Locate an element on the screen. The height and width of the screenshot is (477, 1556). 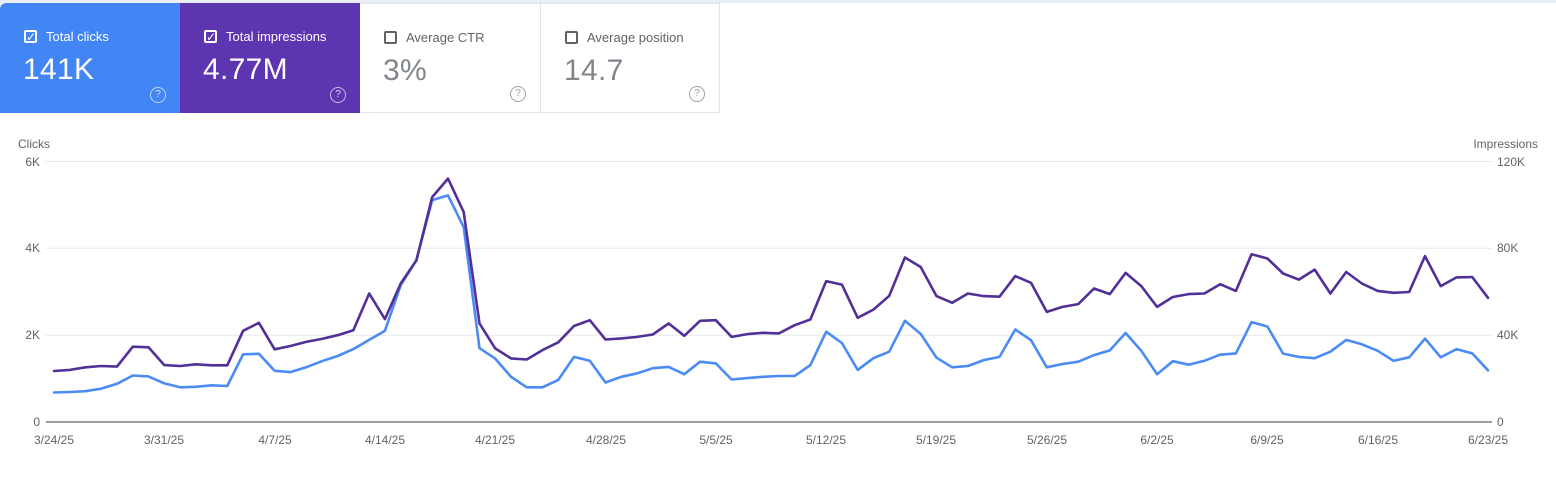
total-clicks-checkbox-checked-icon is located at coordinates (30, 37).